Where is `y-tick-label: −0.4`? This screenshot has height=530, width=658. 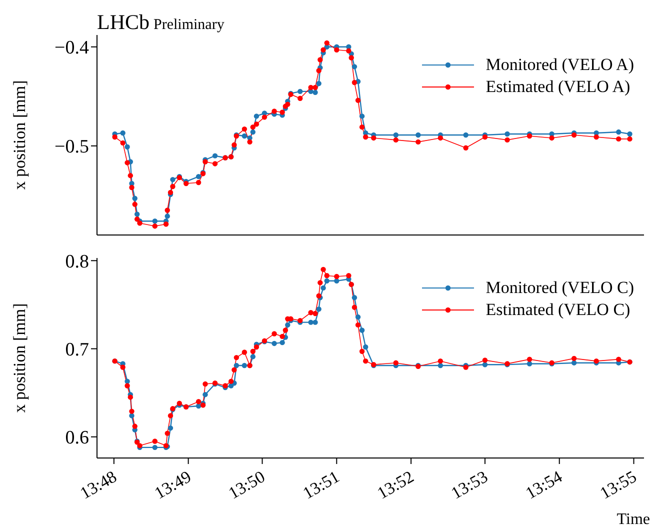
y-tick-label: −0.4 is located at coordinates (72, 48).